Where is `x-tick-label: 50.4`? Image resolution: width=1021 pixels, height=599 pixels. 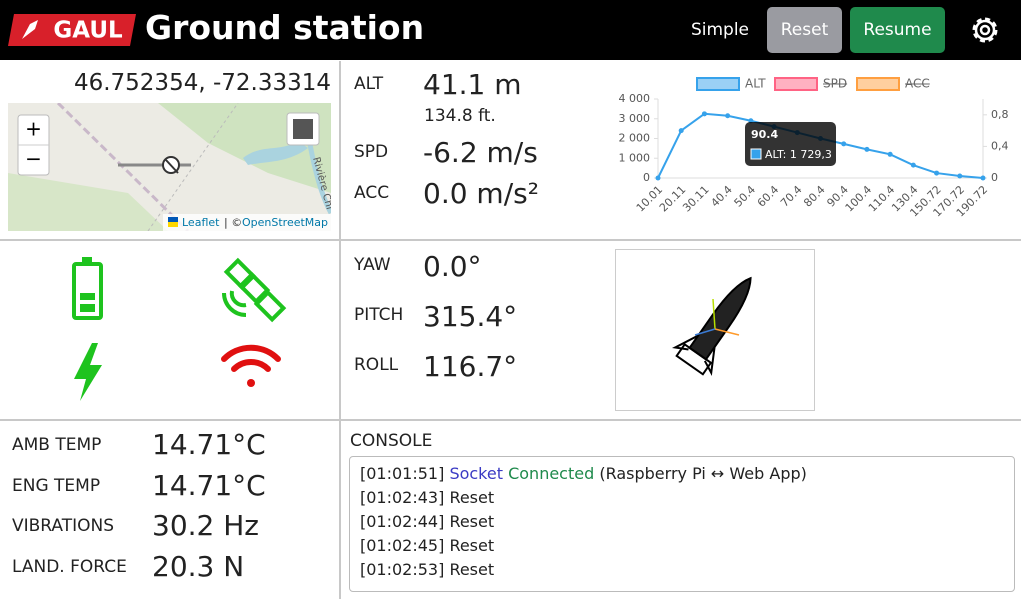
x-tick-label: 50.4 is located at coordinates (745, 196).